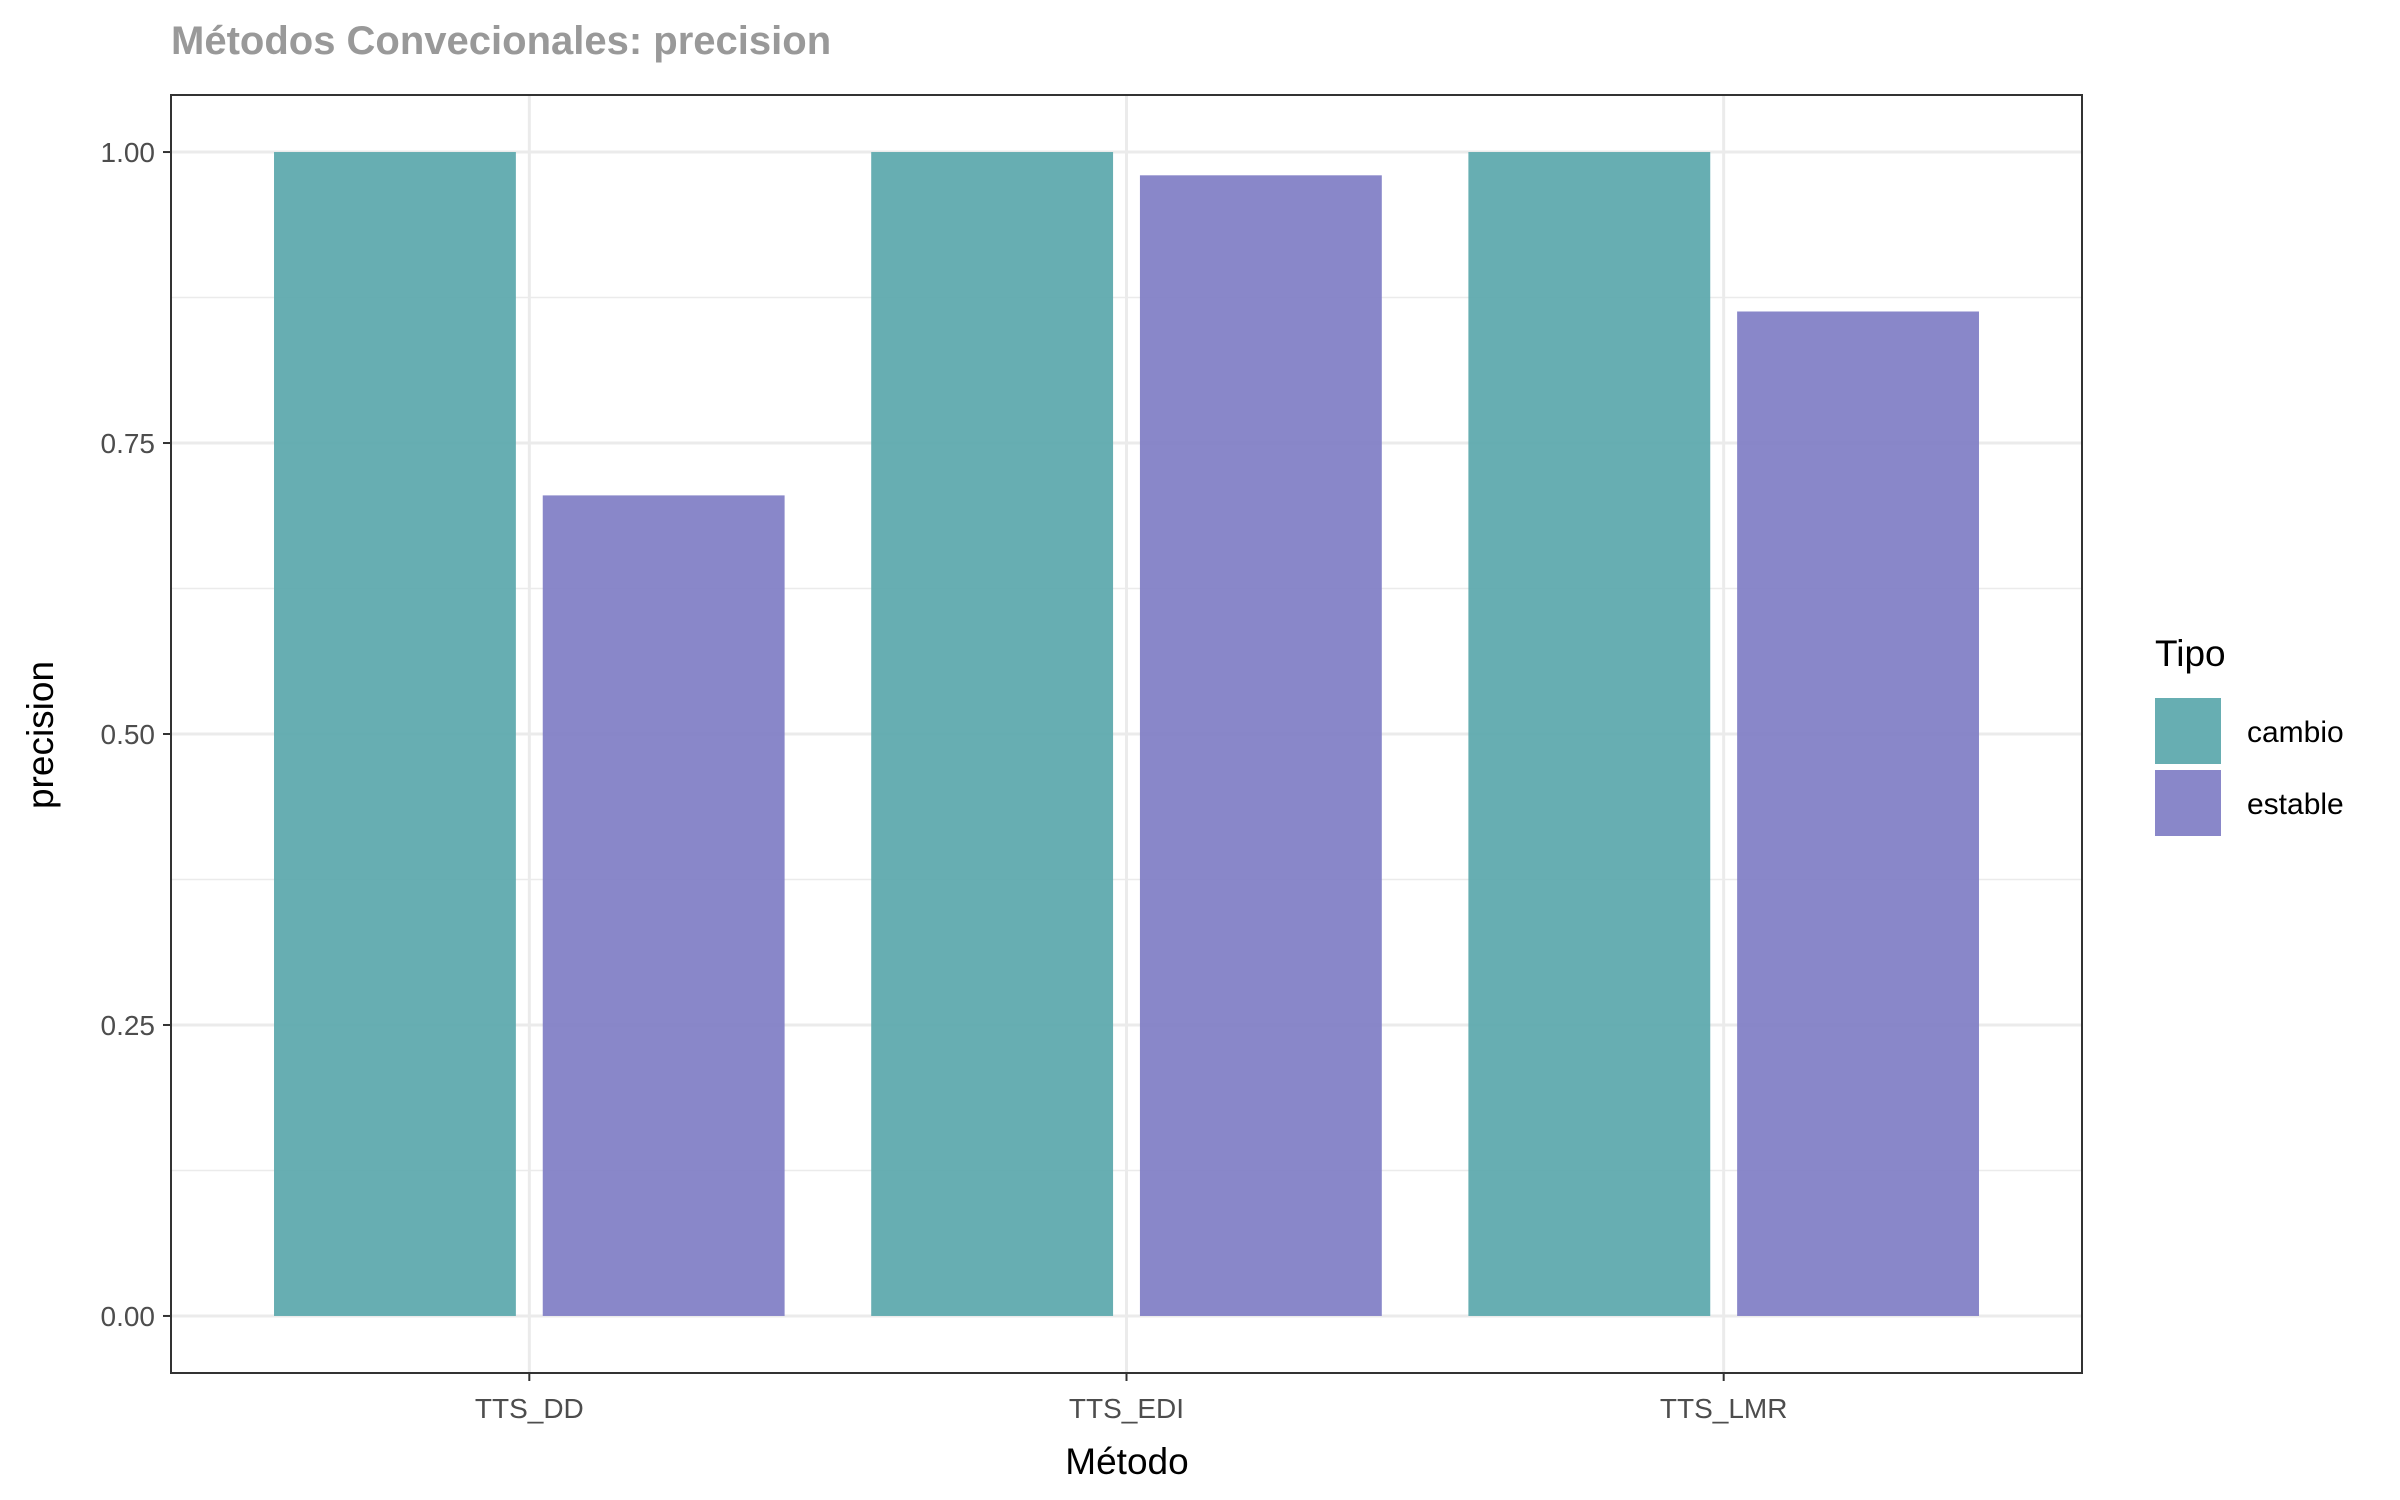 The height and width of the screenshot is (1500, 2400). What do you see at coordinates (40, 735) in the screenshot?
I see `y-axis-title: precision` at bounding box center [40, 735].